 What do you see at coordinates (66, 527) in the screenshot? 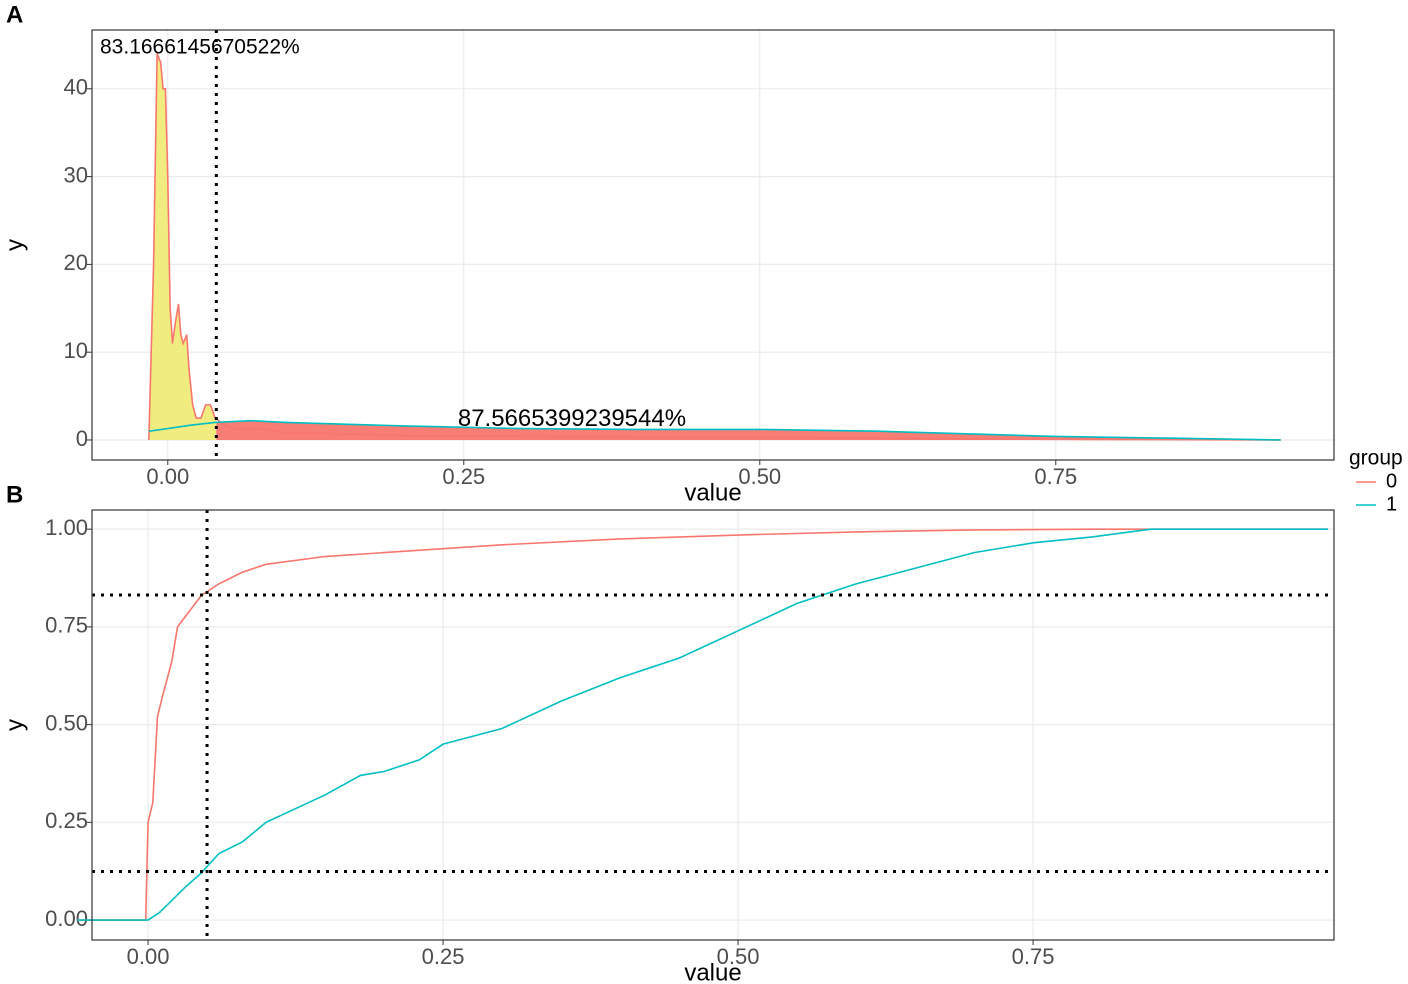
I see `y-tick-label: 1.00` at bounding box center [66, 527].